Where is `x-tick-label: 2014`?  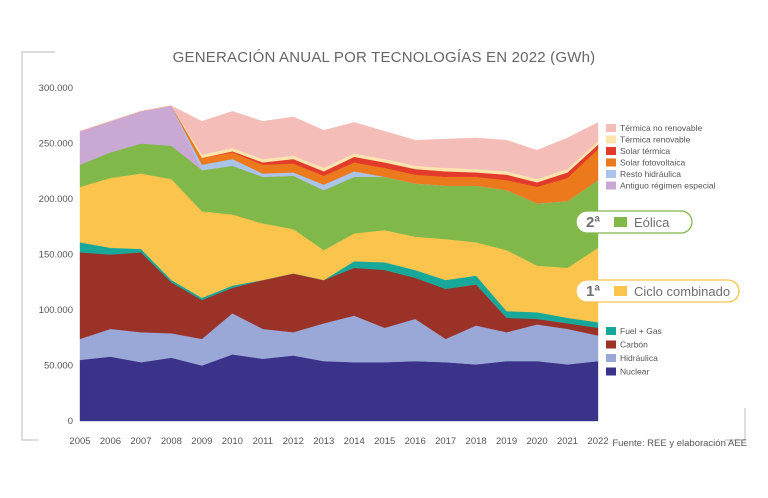
x-tick-label: 2014 is located at coordinates (354, 441).